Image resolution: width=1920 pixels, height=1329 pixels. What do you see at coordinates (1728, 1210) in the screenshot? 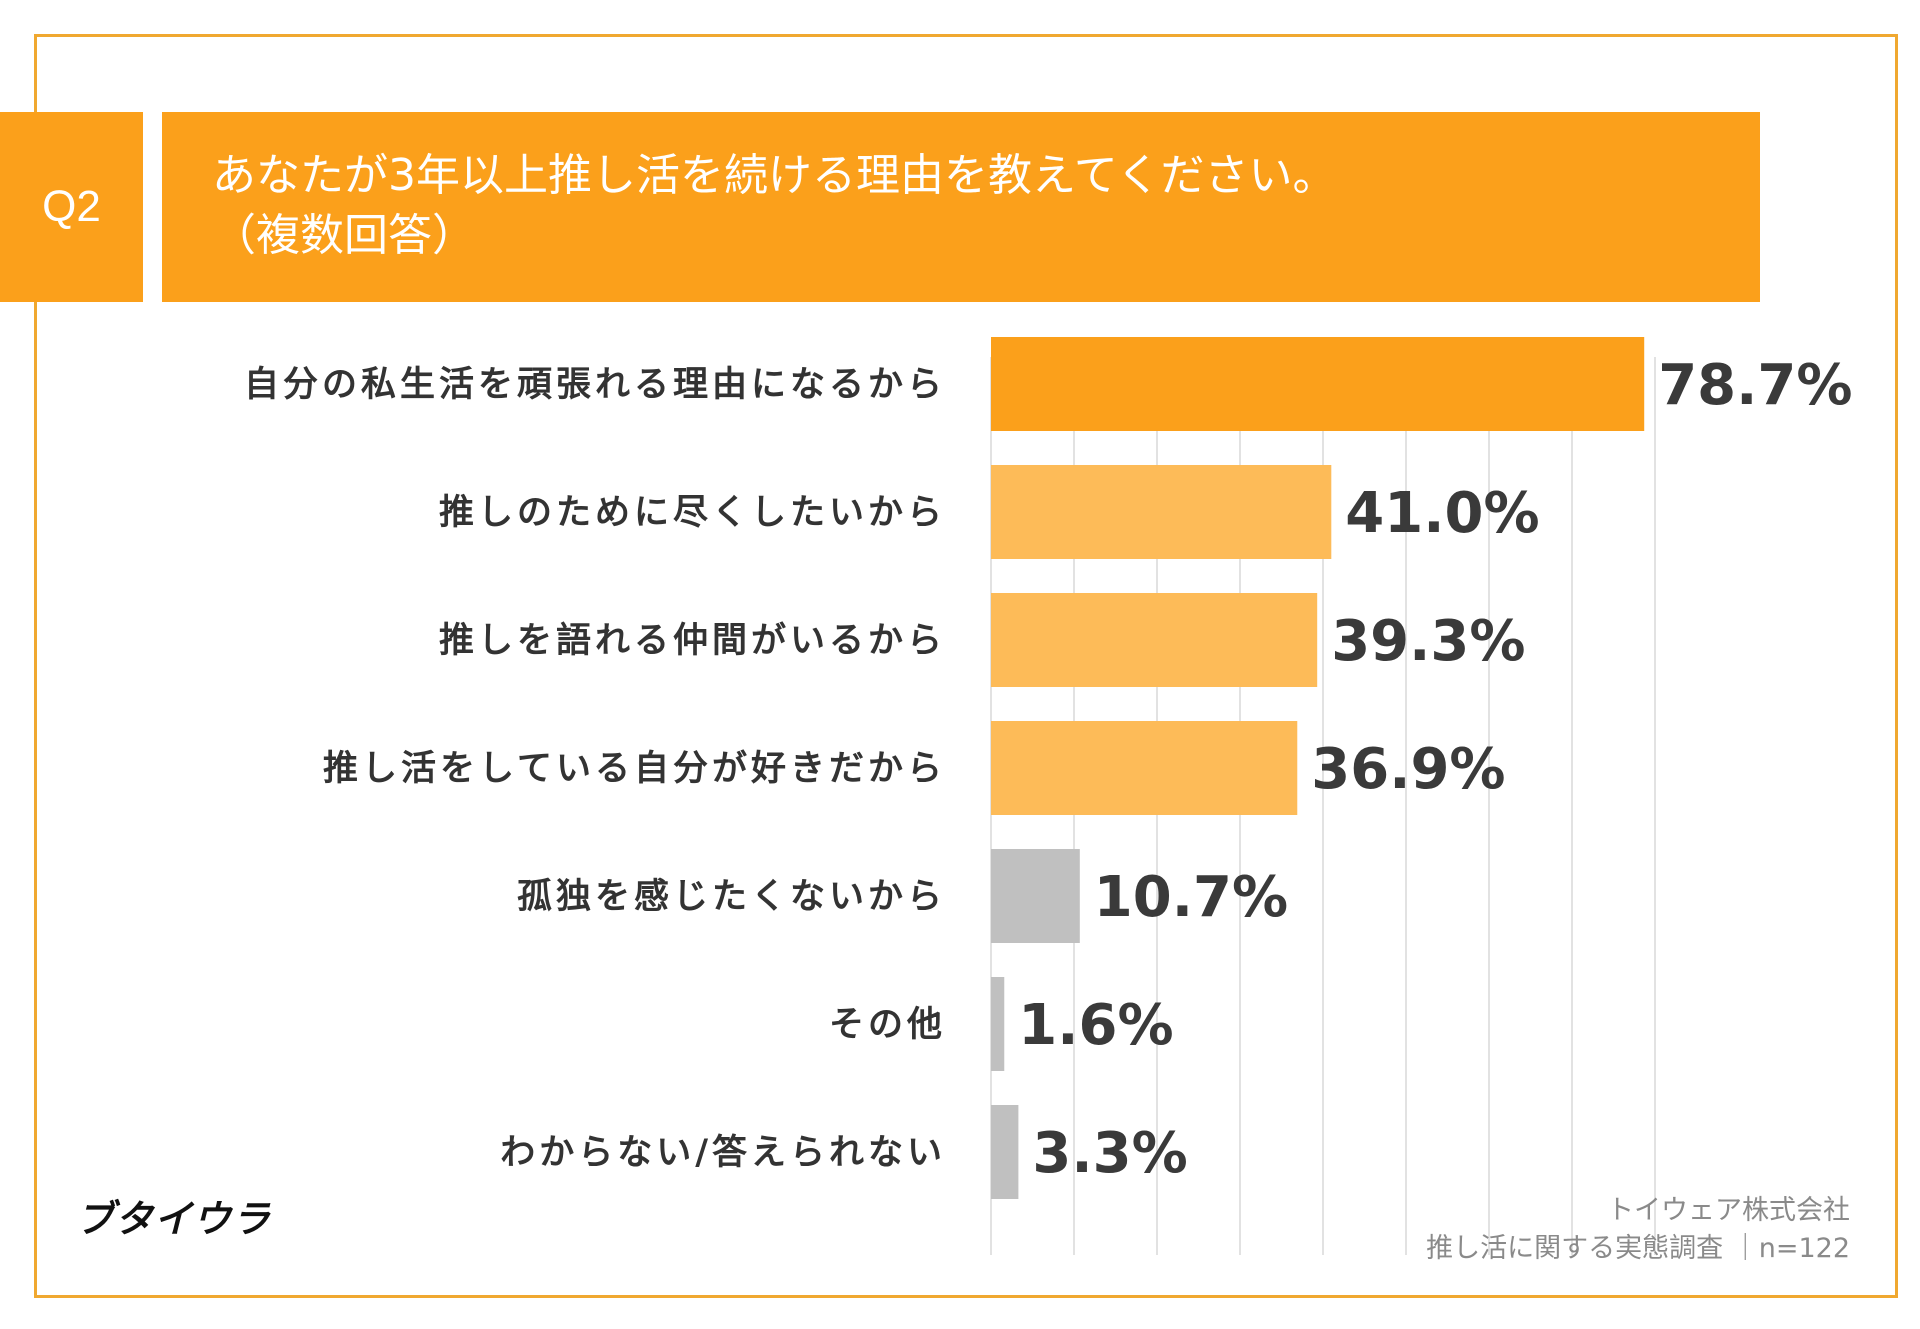
I see `source-company: トイウェア株式会社` at bounding box center [1728, 1210].